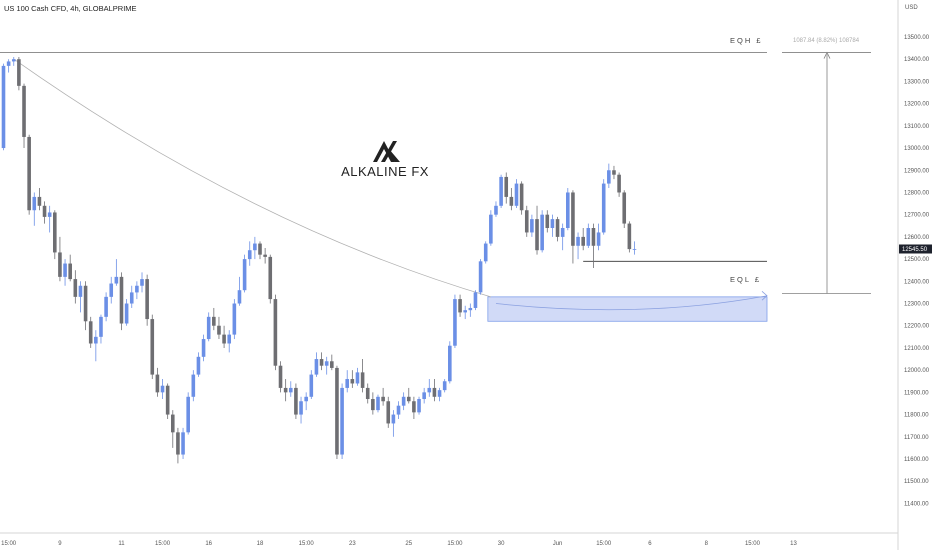  What do you see at coordinates (917, 82) in the screenshot?
I see `y-tick-label: 13300.00` at bounding box center [917, 82].